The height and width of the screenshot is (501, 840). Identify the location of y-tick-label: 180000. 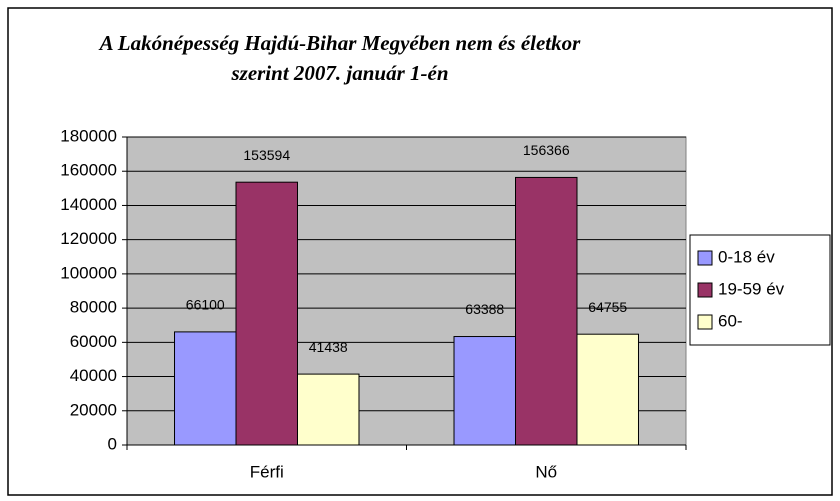
(88, 135).